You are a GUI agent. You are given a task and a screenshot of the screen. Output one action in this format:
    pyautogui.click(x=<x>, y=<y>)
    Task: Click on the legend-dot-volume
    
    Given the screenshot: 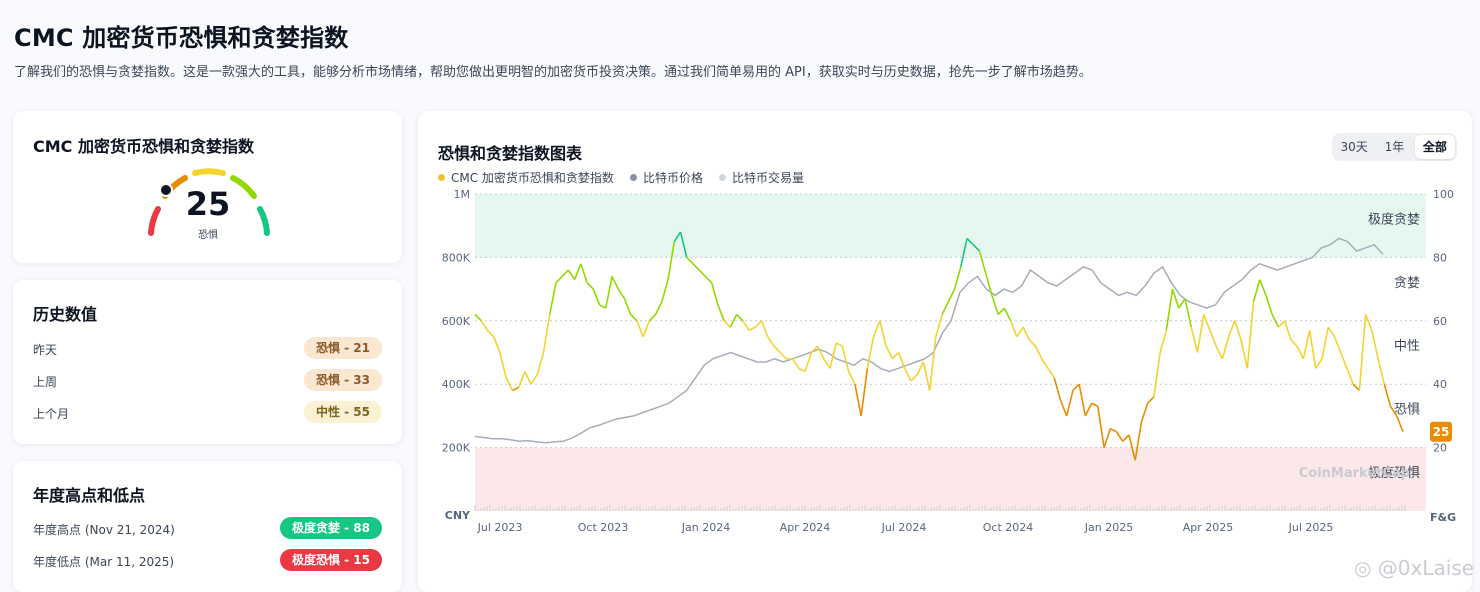 What is the action you would take?
    pyautogui.click(x=722, y=177)
    